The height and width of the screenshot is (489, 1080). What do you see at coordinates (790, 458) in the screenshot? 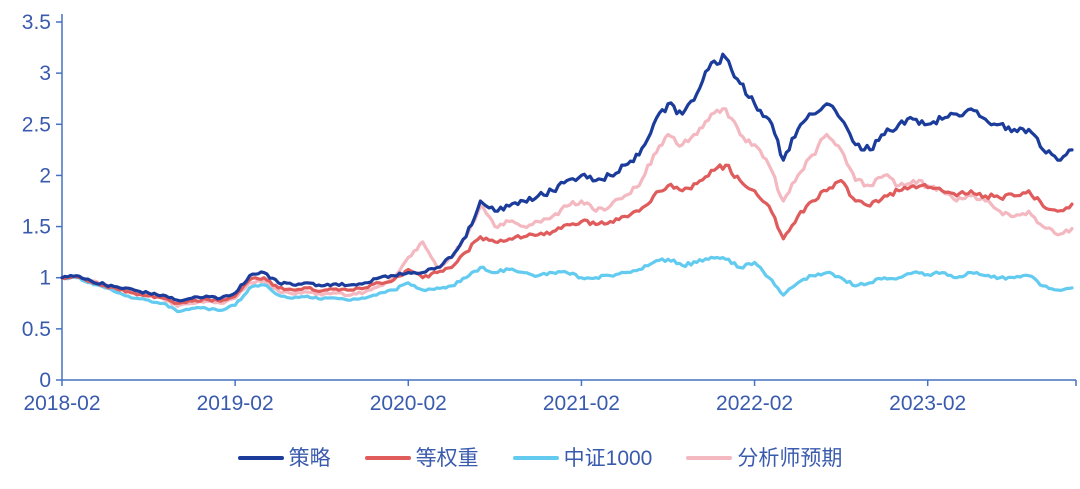
I see `legend-label: 分析师预期` at bounding box center [790, 458].